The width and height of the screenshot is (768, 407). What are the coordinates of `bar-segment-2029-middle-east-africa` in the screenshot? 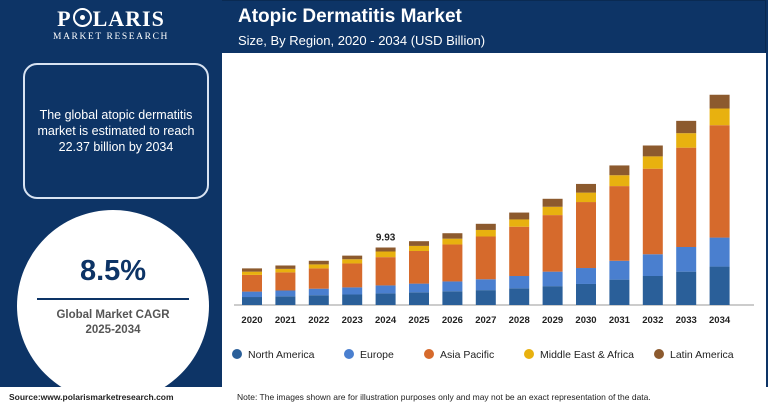 It's located at (552, 211).